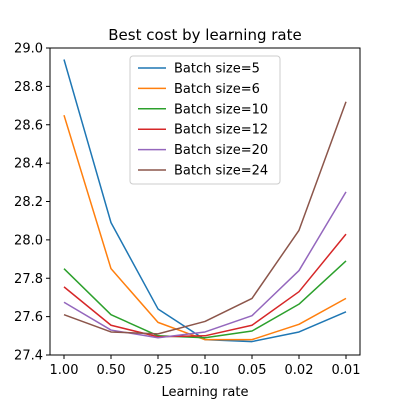 Image resolution: width=400 pixels, height=400 pixels. I want to click on y-tick-label: 27.4, so click(28, 356).